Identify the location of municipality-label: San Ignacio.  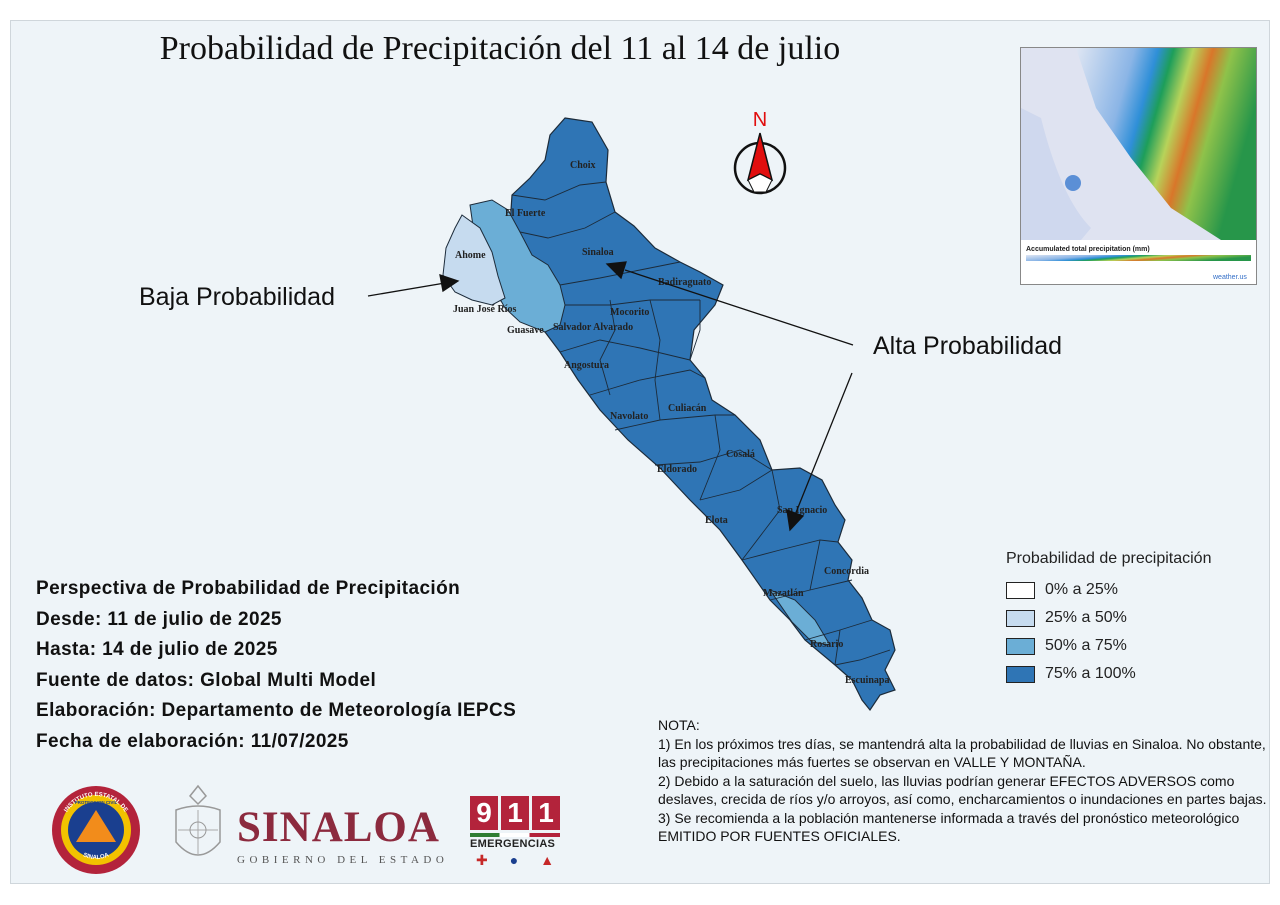
(802, 510).